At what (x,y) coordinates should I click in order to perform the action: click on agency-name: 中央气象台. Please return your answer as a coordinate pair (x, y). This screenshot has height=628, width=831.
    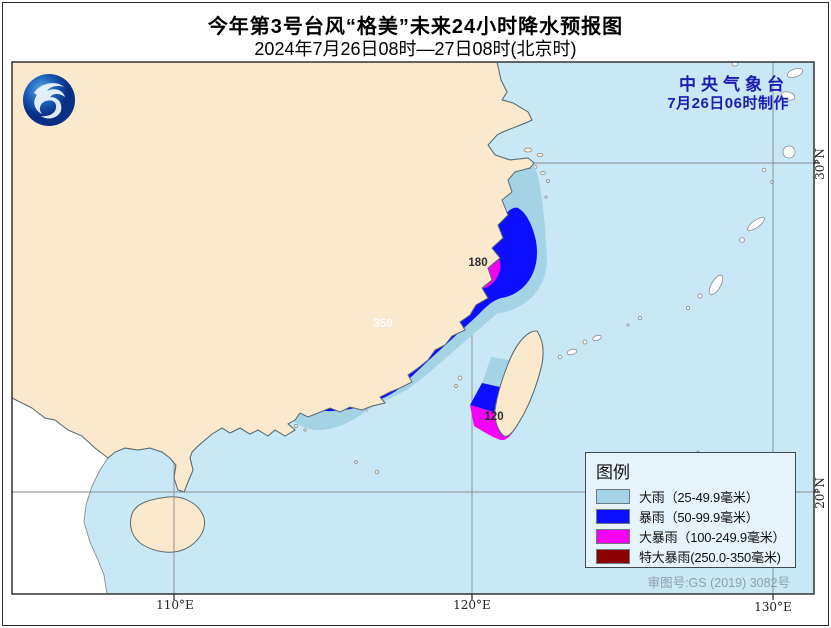
    Looking at the image, I should click on (734, 84).